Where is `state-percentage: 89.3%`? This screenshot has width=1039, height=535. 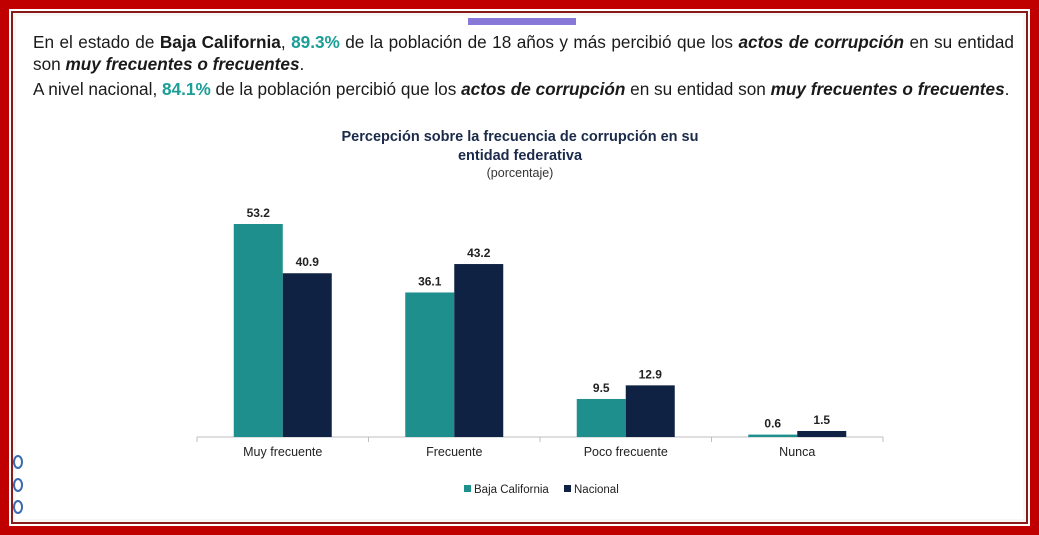 state-percentage: 89.3% is located at coordinates (315, 42).